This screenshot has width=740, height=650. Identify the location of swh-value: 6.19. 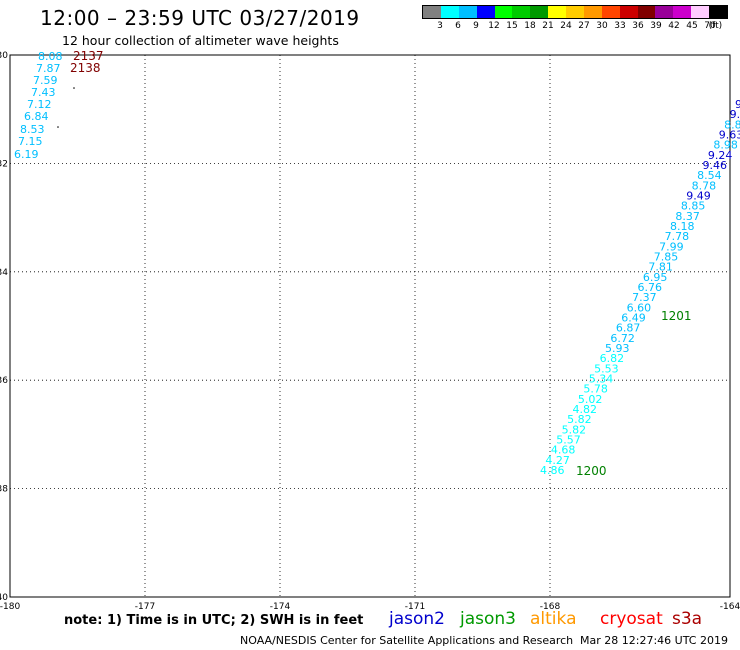
(26, 154).